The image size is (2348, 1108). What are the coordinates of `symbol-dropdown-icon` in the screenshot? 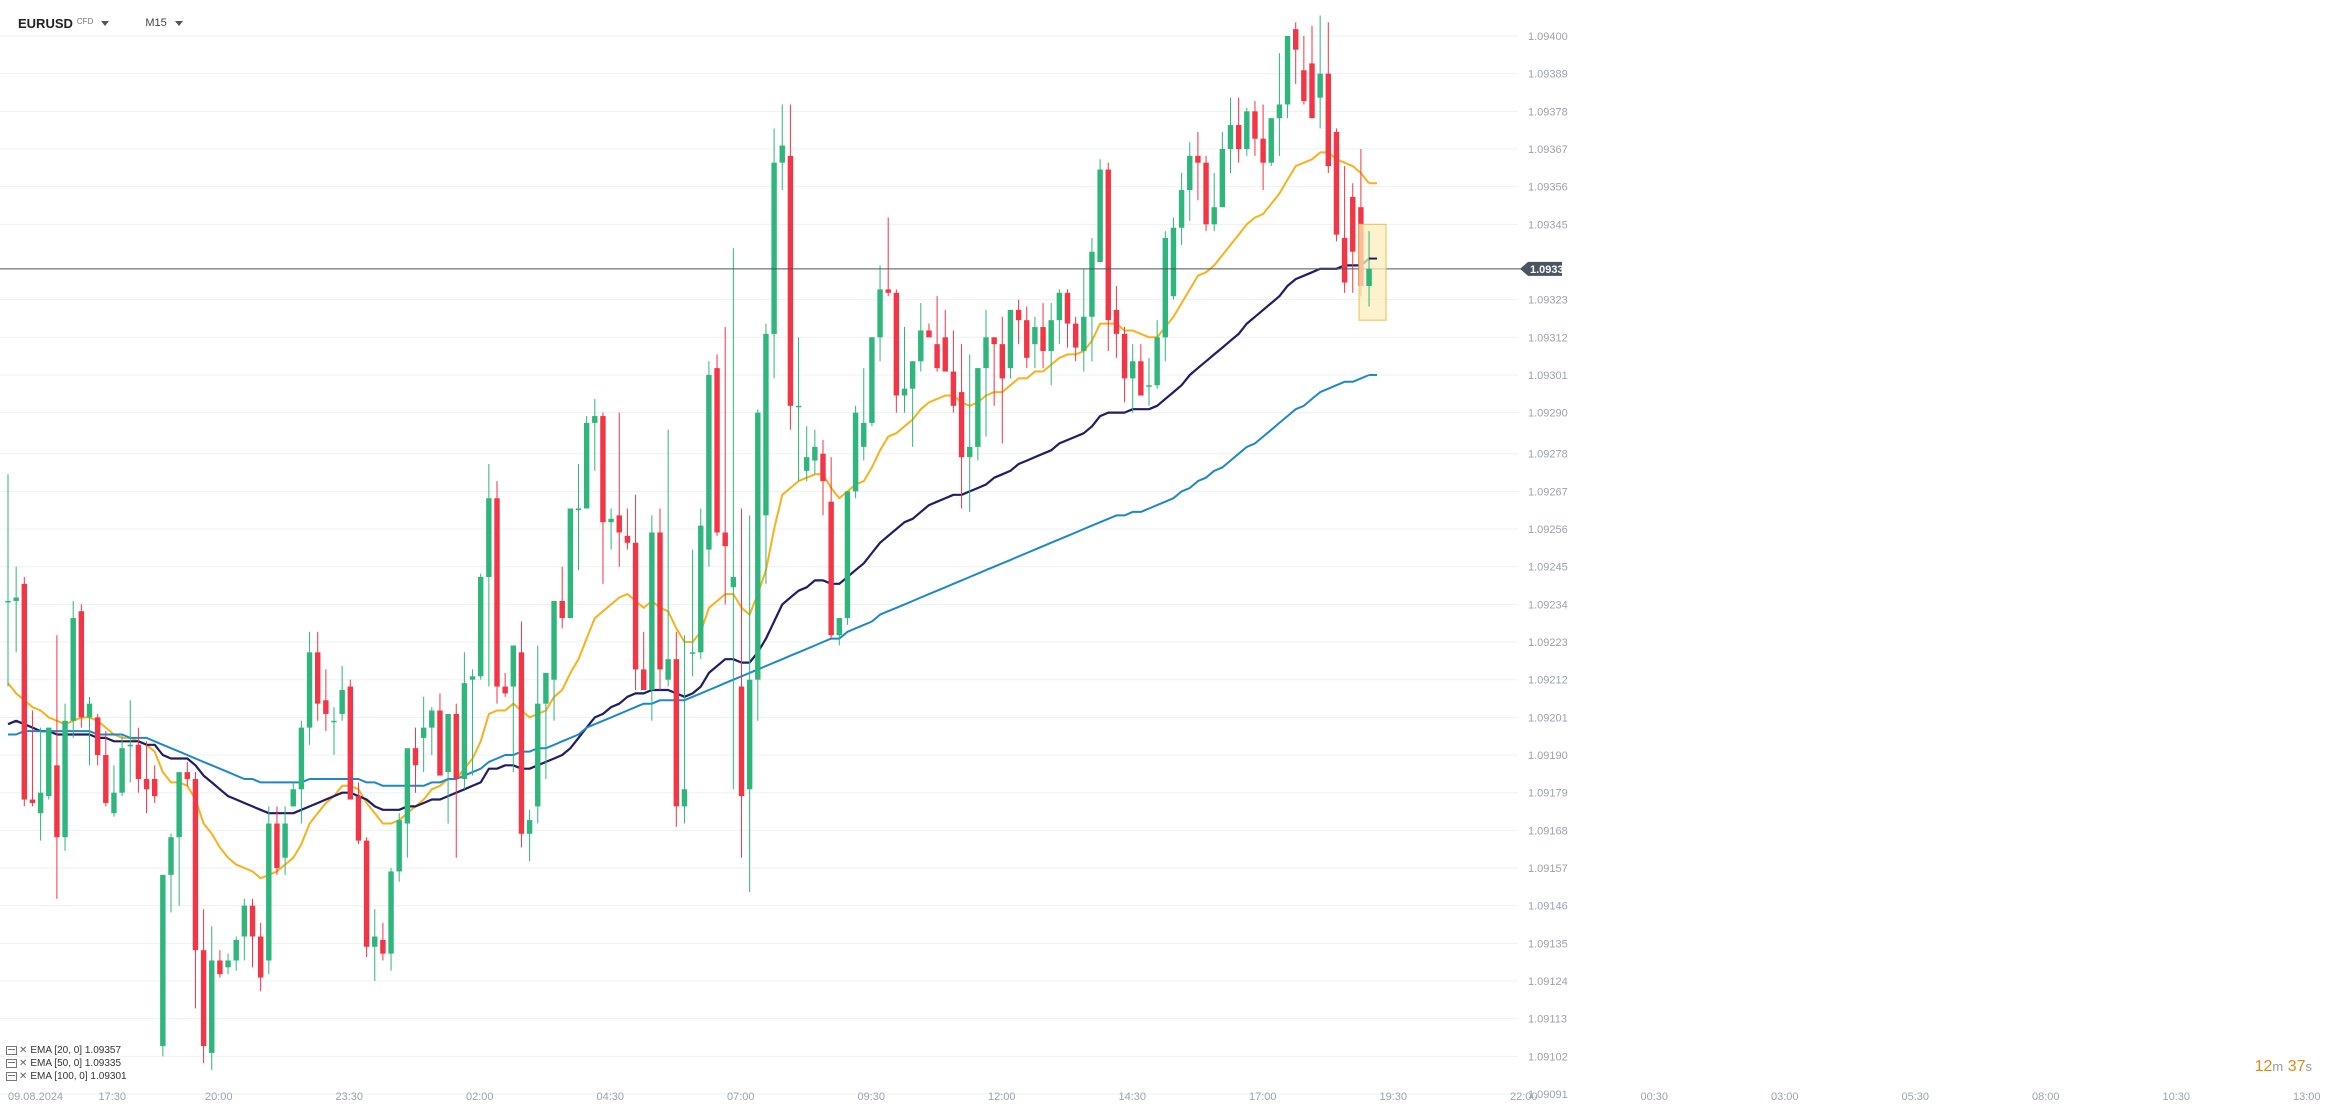 It's located at (105, 23).